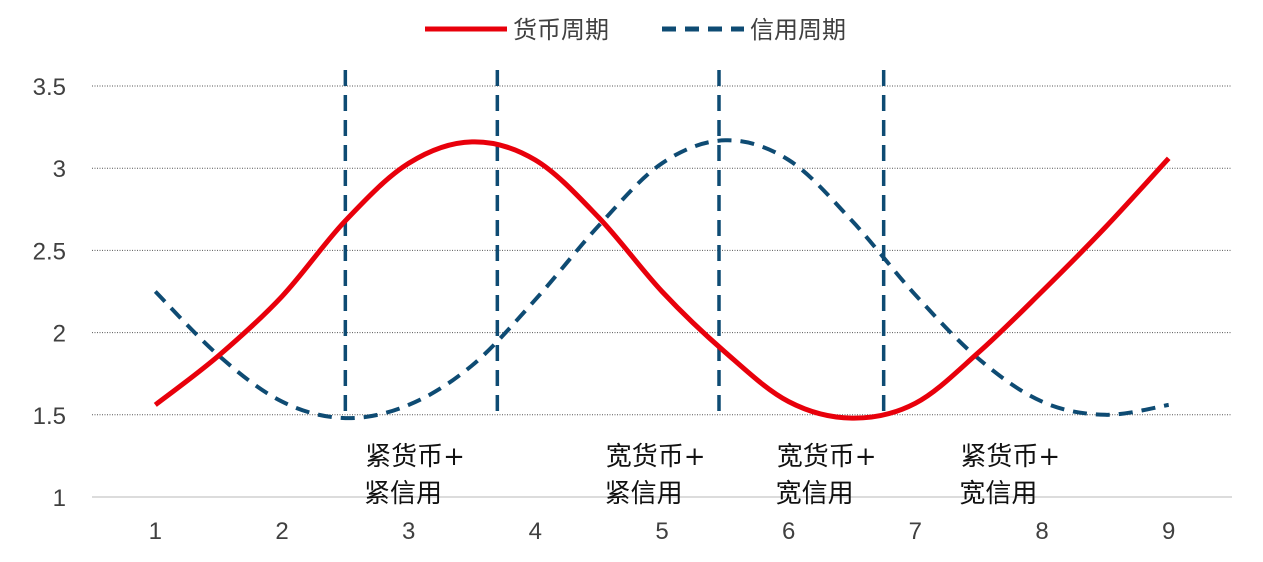 The image size is (1263, 562). What do you see at coordinates (49, 87) in the screenshot?
I see `y-tick-label: 3.5` at bounding box center [49, 87].